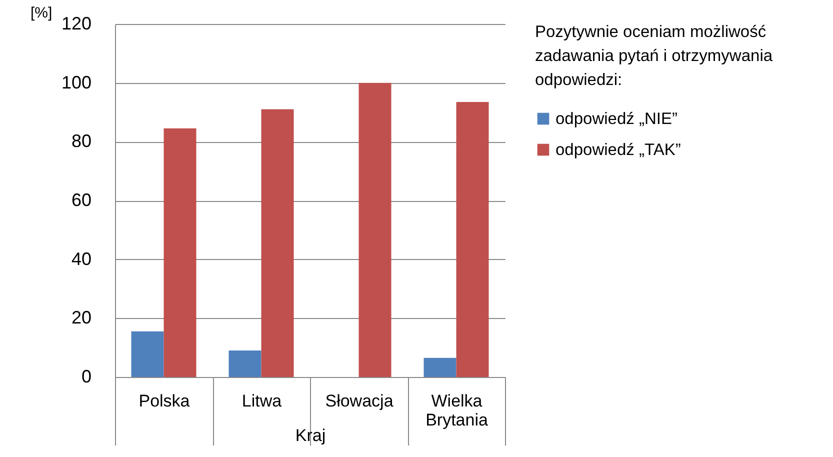 The width and height of the screenshot is (833, 457). What do you see at coordinates (617, 119) in the screenshot?
I see `legend-label: odpowiedź „NIE”` at bounding box center [617, 119].